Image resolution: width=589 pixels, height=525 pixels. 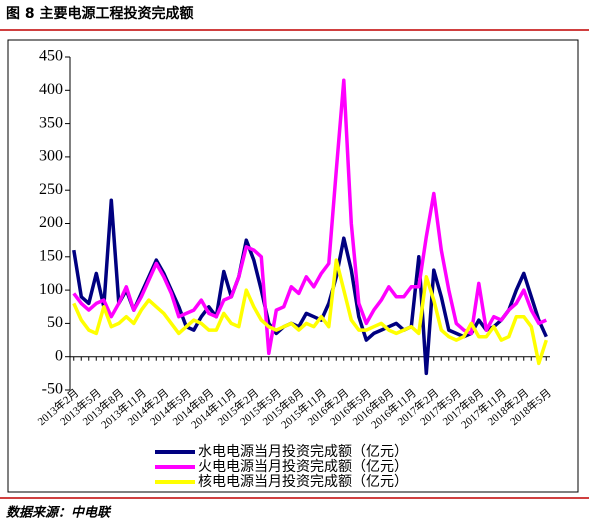 What do you see at coordinates (51, 255) in the screenshot?
I see `y-tick-label: 150` at bounding box center [51, 255].